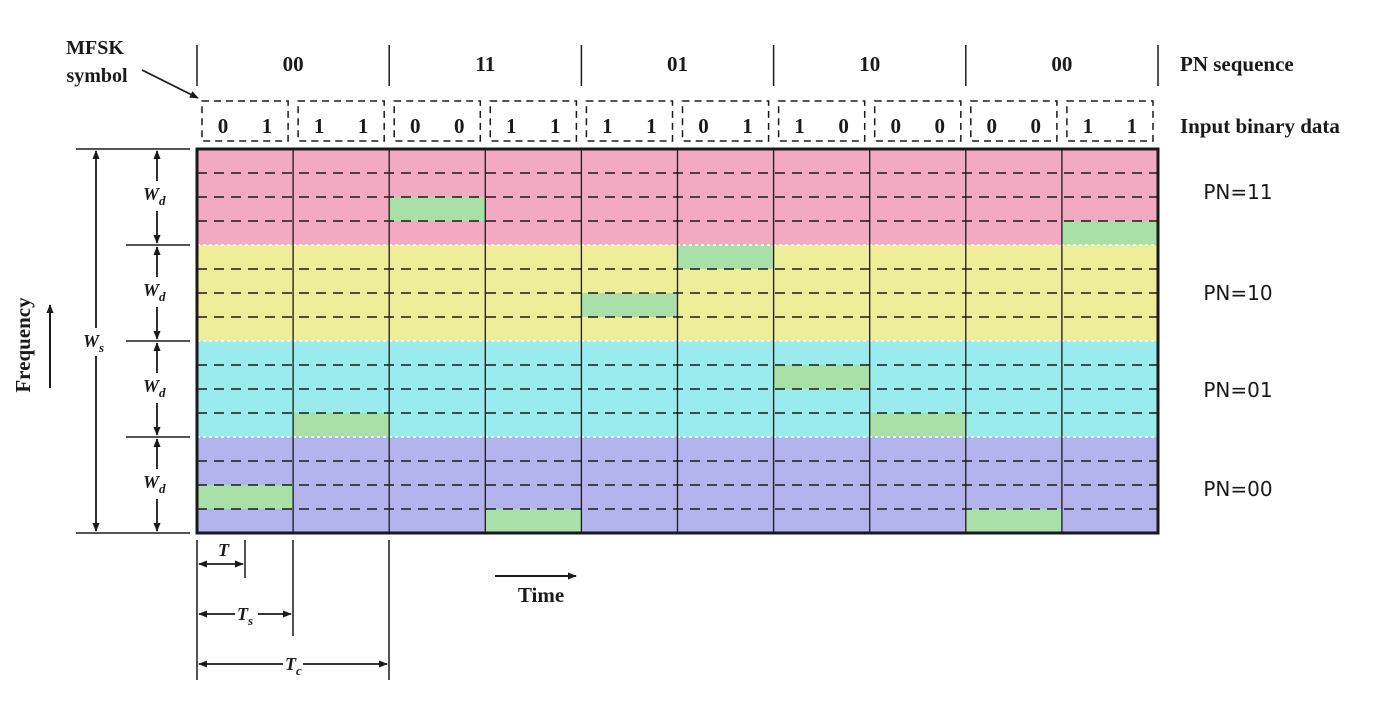 The image size is (1390, 703). I want to click on mfsk-pointer-arrow, so click(170, 84).